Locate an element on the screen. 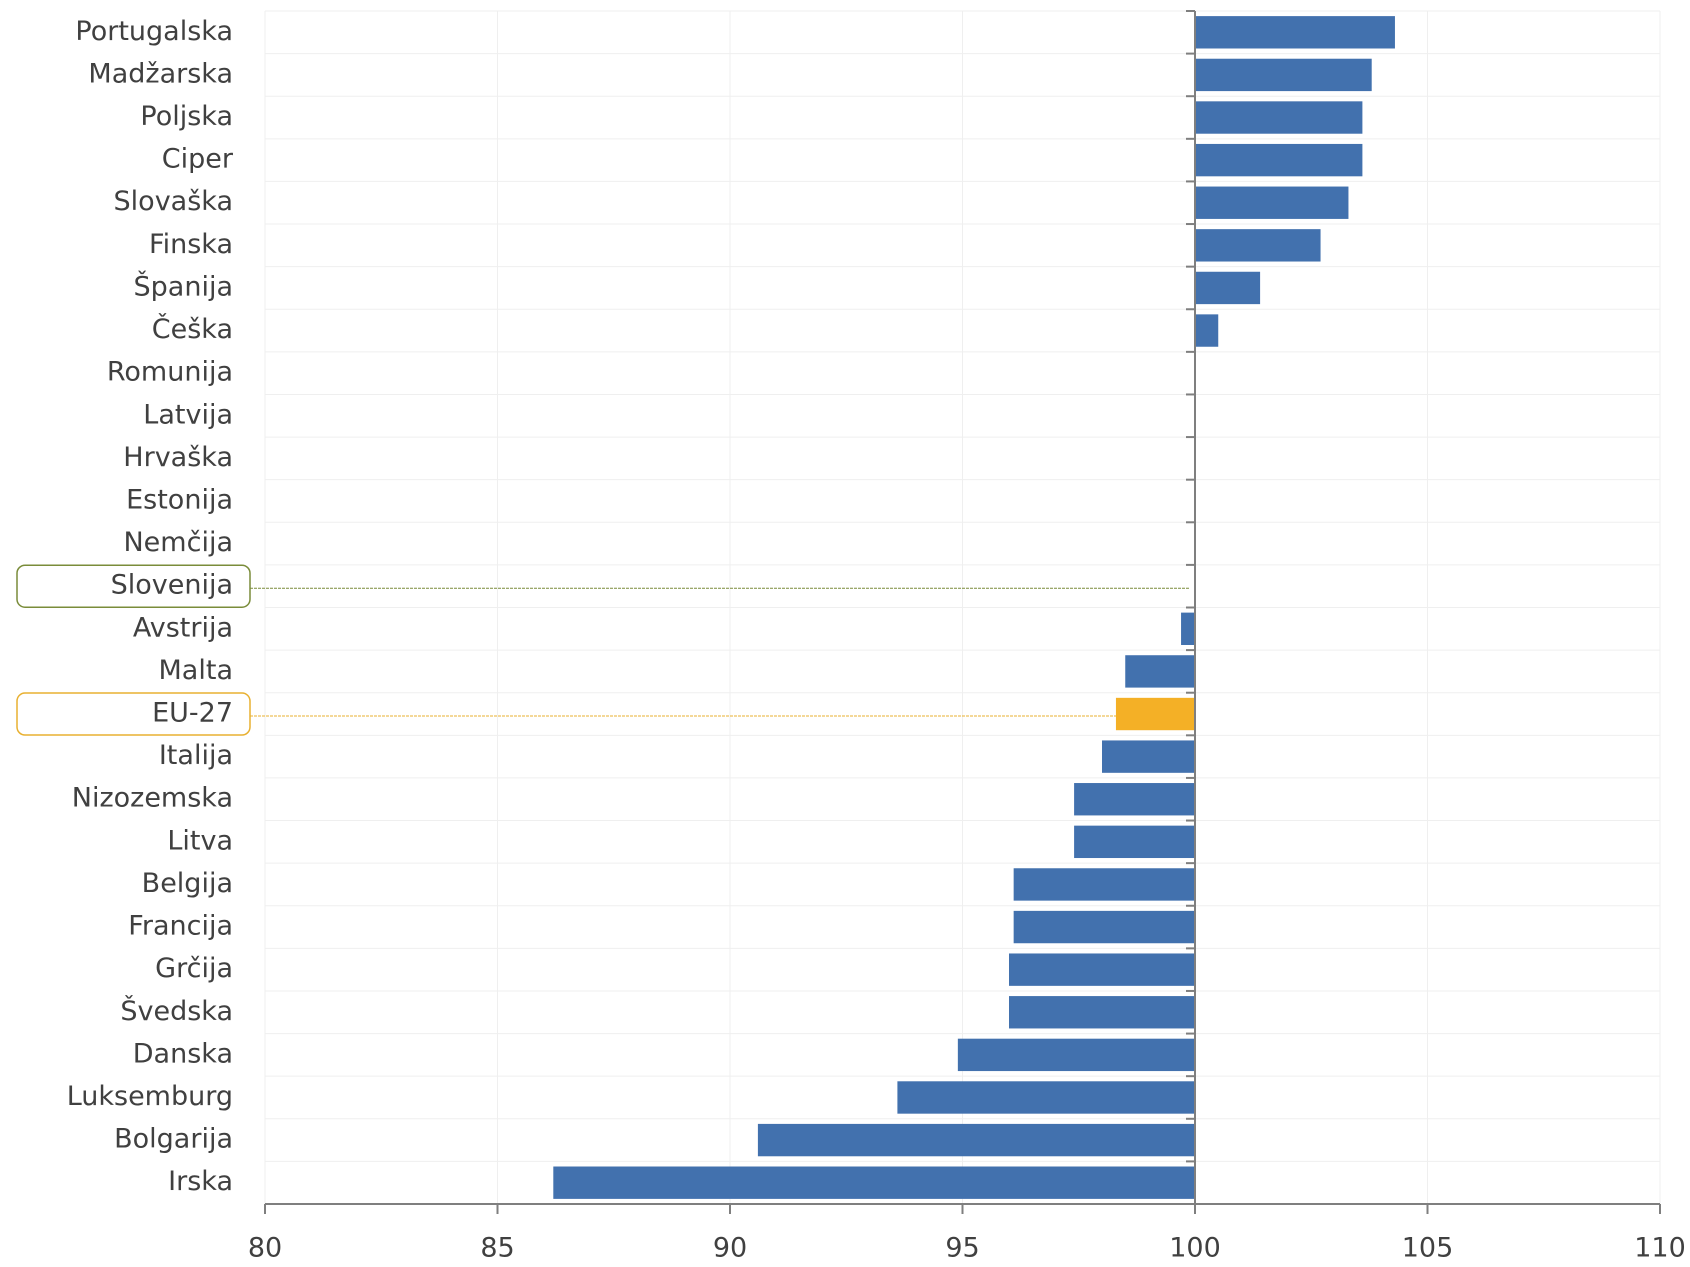 This screenshot has width=1690, height=1267. y-tick-label: Luksemburg is located at coordinates (150, 1096).